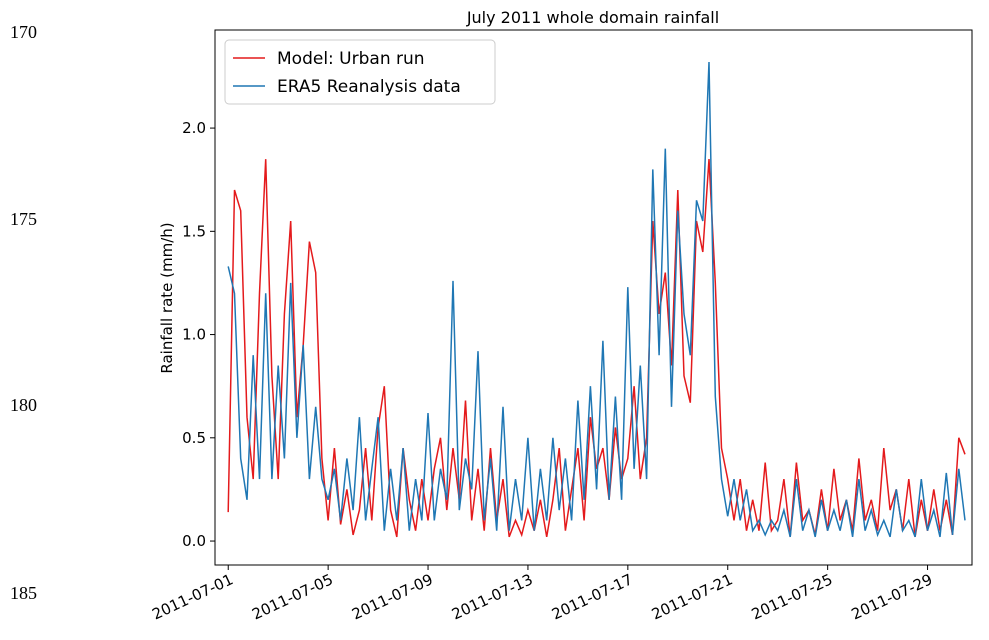 The width and height of the screenshot is (989, 640). I want to click on line-number: 185, so click(23, 593).